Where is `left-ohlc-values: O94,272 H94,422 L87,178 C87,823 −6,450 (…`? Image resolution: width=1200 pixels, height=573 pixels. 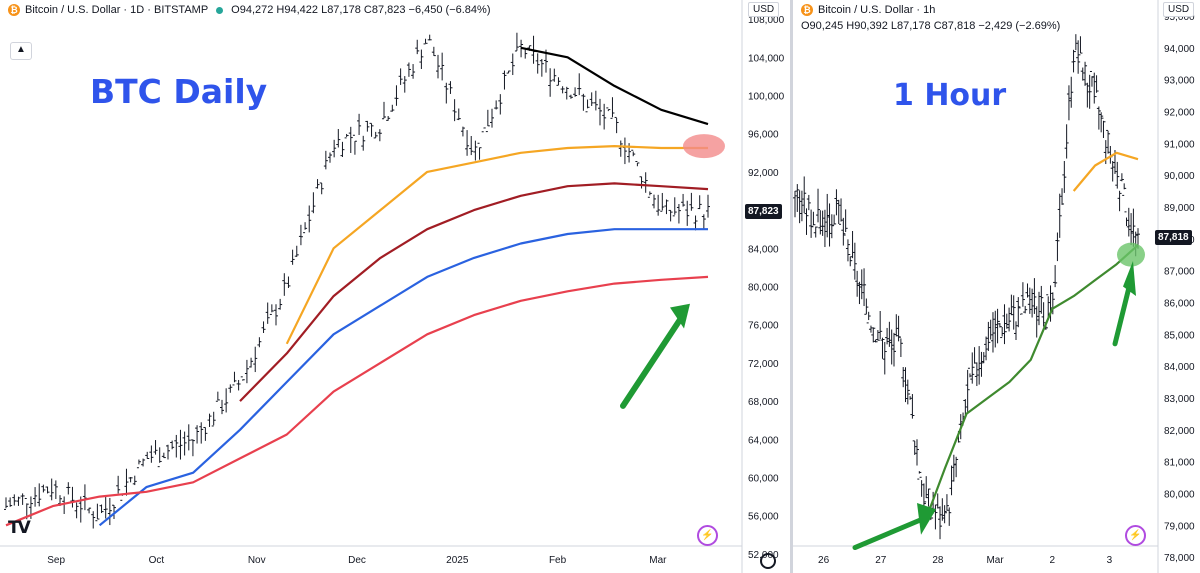 left-ohlc-values: O94,272 H94,422 L87,178 C87,823 −6,450 (… is located at coordinates (361, 10).